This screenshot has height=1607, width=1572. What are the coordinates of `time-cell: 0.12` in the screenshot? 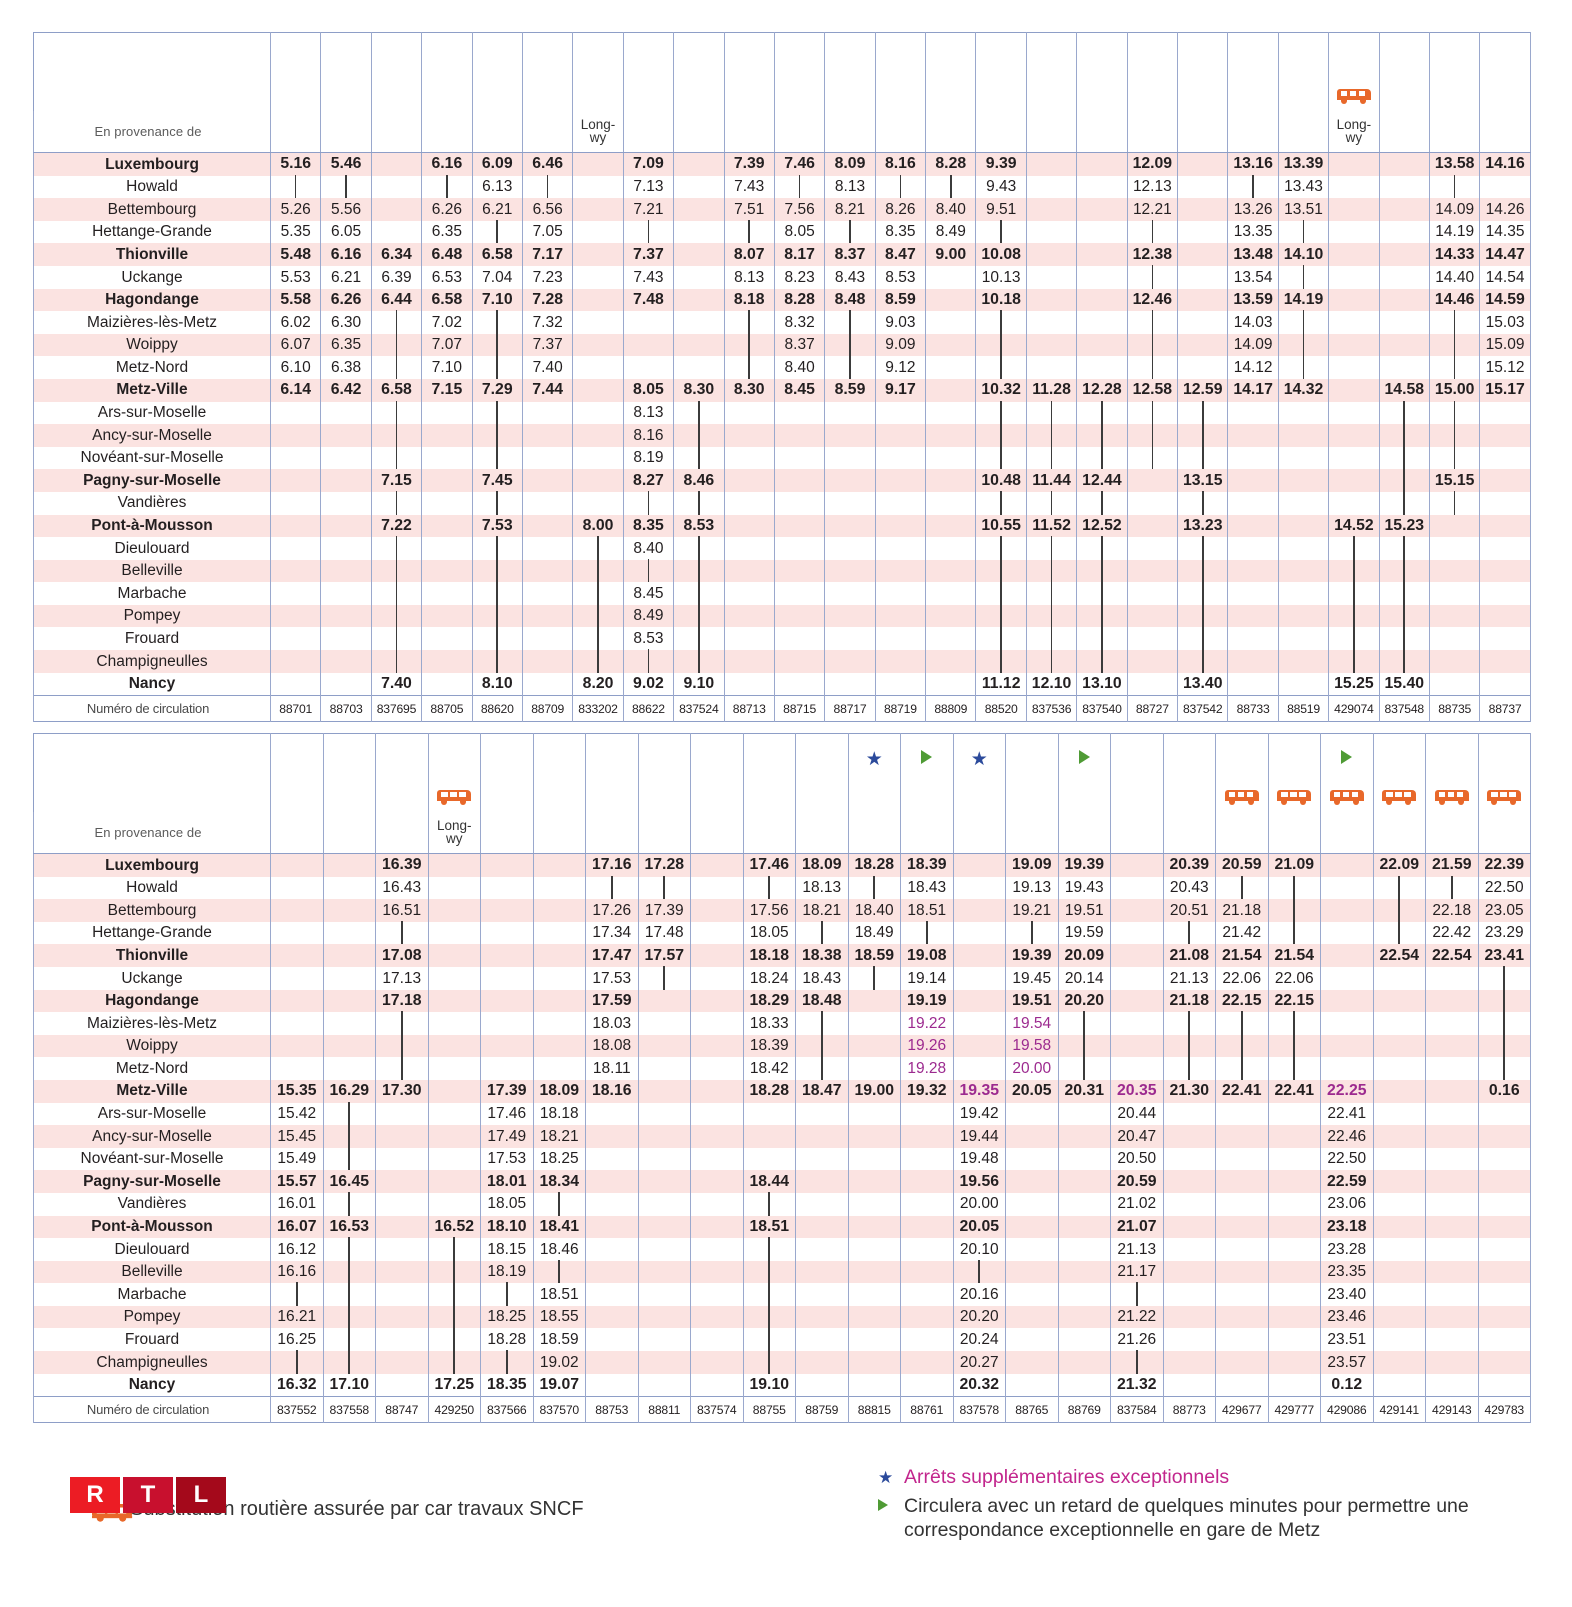 It's located at (1347, 1385).